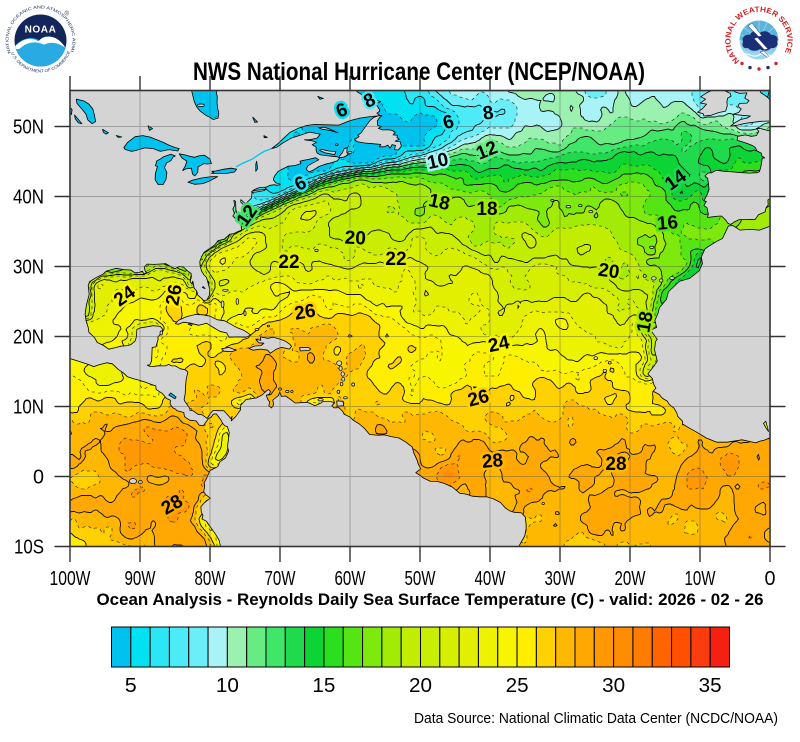 This screenshot has width=800, height=742. Describe the element at coordinates (28, 338) in the screenshot. I see `svg-text: 20N` at that location.